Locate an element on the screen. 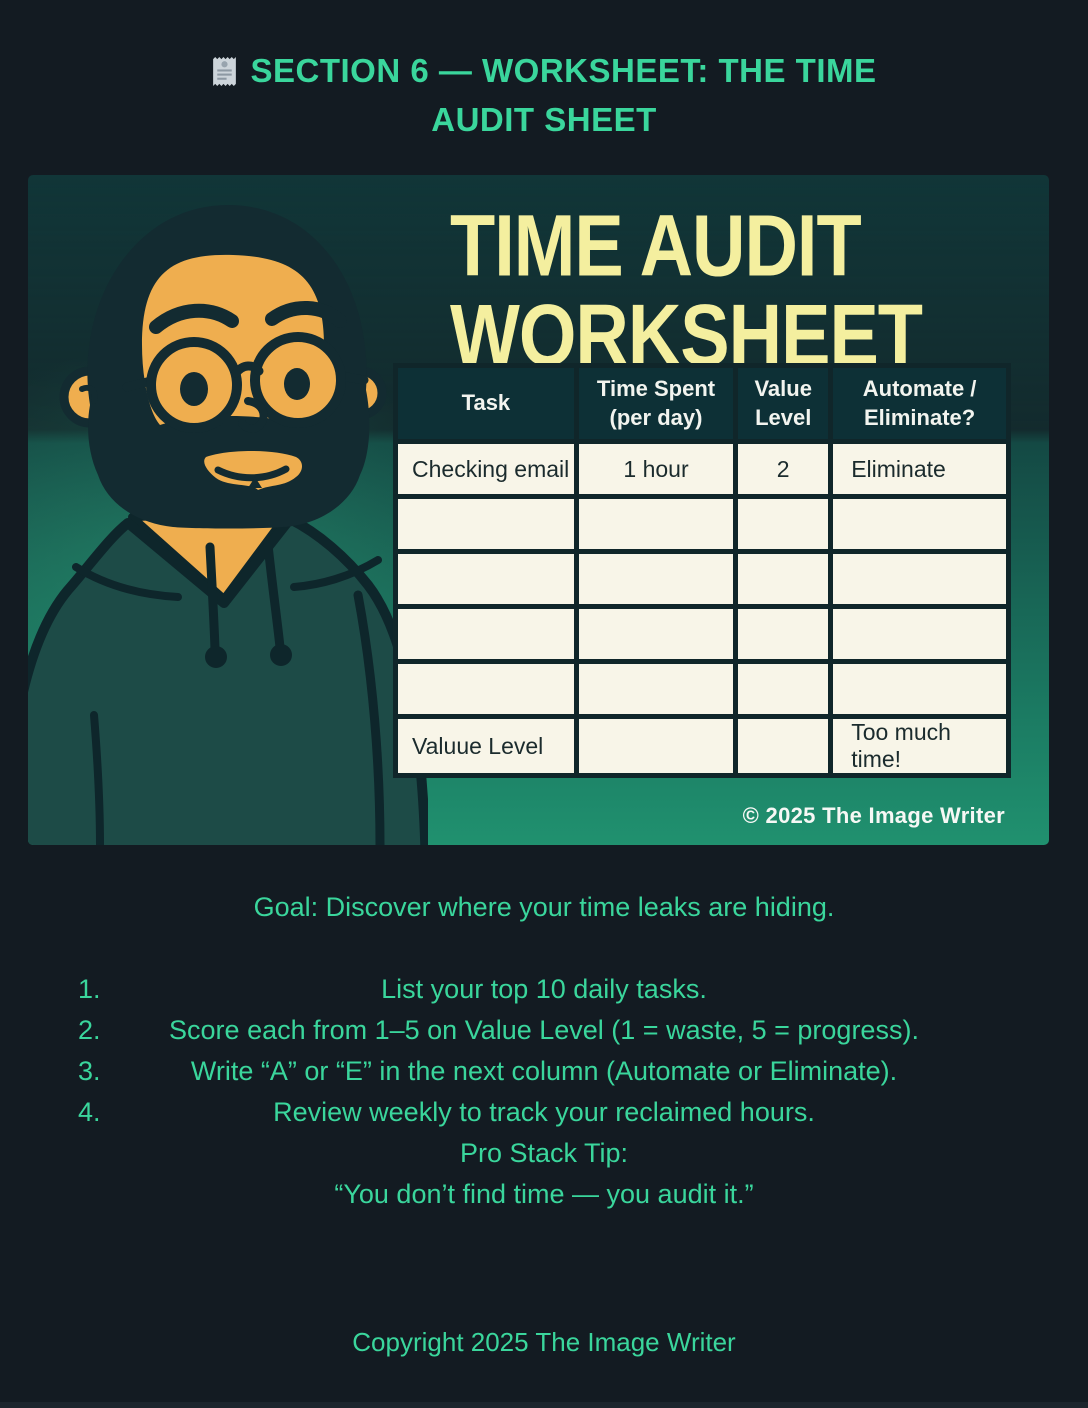  page-title-text1: SECTION 6 — WORKSHEET: THE TIME is located at coordinates (563, 70).